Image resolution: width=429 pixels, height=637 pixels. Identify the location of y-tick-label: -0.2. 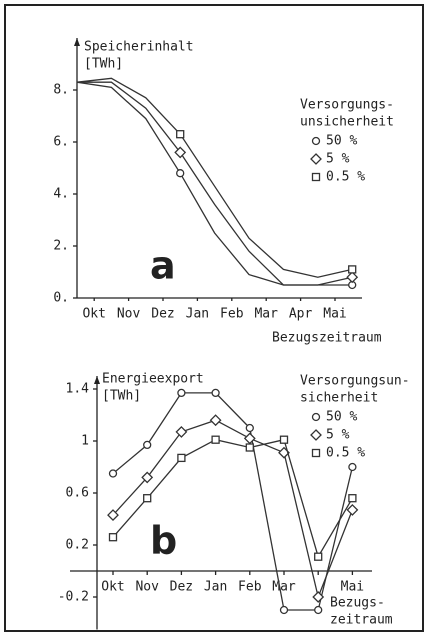
(73, 597).